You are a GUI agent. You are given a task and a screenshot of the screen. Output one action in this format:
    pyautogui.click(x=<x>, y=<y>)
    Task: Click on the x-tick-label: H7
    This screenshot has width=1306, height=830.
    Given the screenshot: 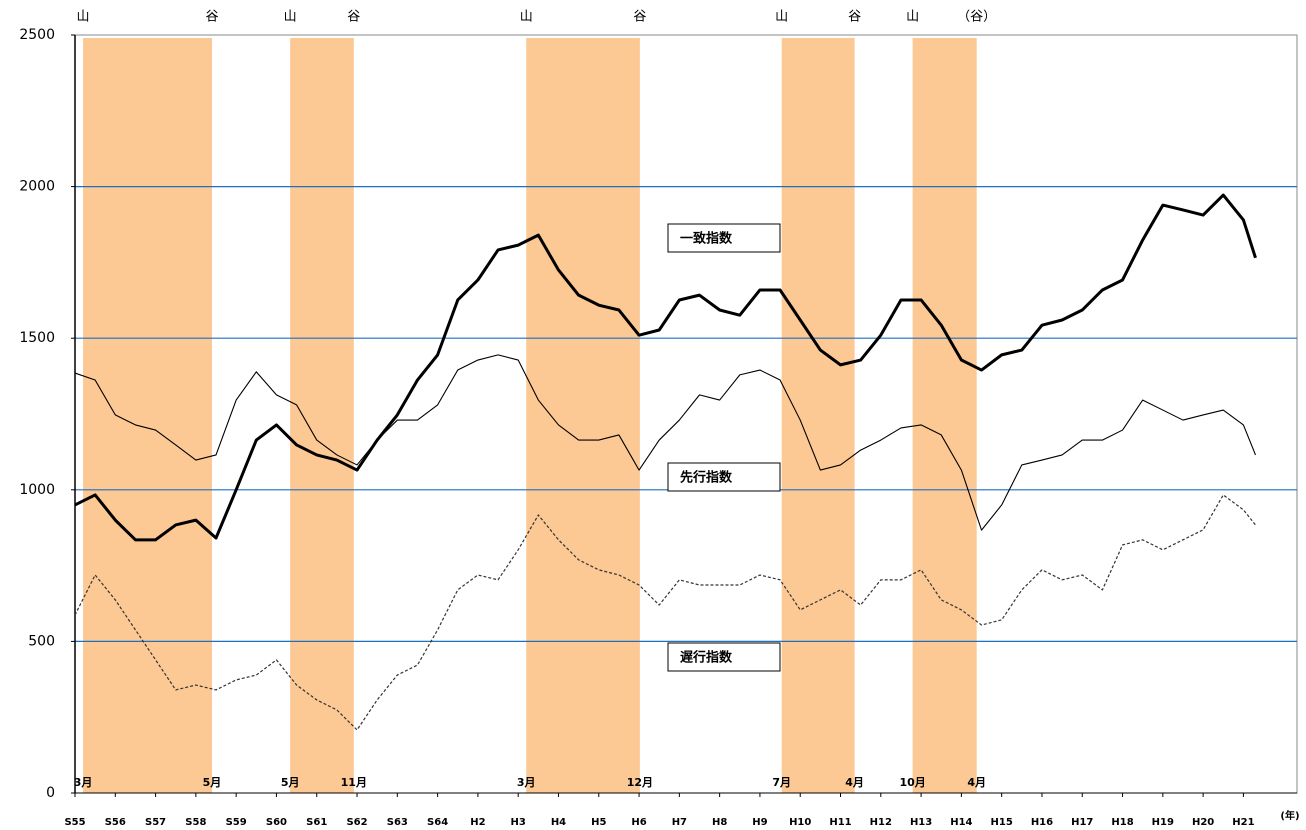 What is the action you would take?
    pyautogui.click(x=679, y=822)
    